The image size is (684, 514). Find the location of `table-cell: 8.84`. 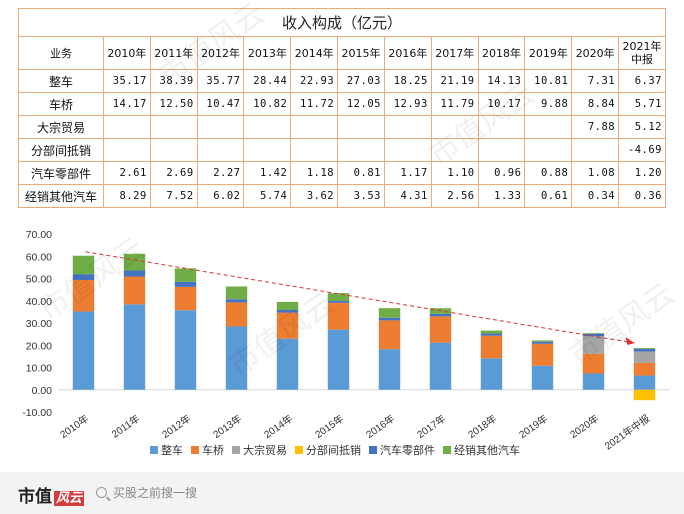

table-cell: 8.84 is located at coordinates (595, 104).